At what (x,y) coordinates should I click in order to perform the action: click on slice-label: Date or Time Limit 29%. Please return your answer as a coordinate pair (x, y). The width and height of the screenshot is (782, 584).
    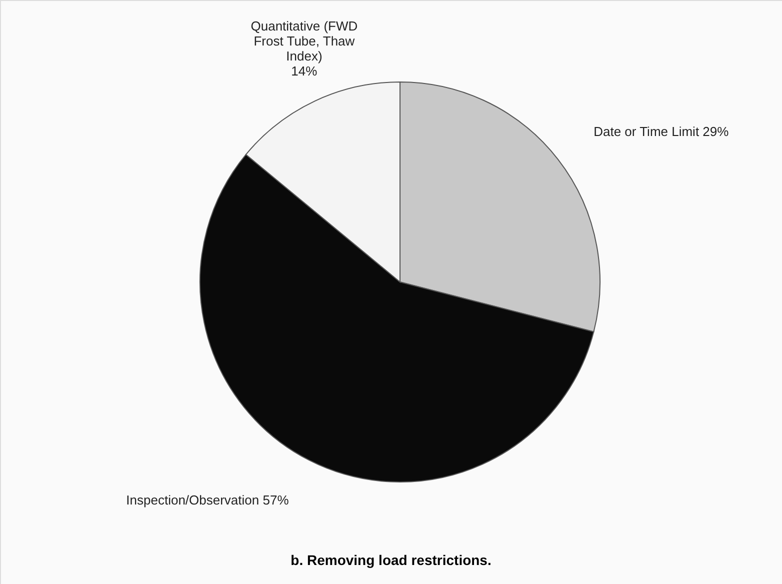
    Looking at the image, I should click on (662, 131).